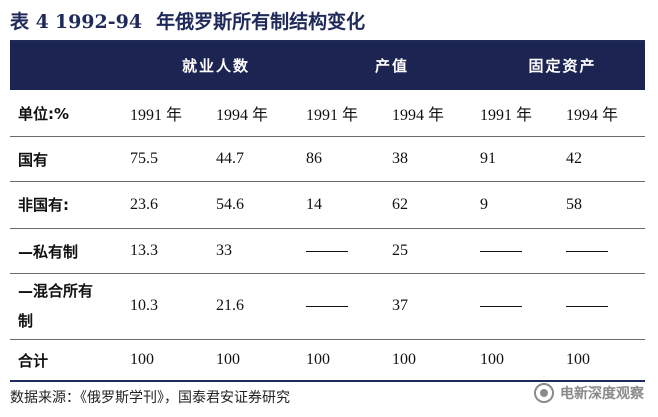  Describe the element at coordinates (26, 321) in the screenshot. I see `row-label-line: 制` at that location.